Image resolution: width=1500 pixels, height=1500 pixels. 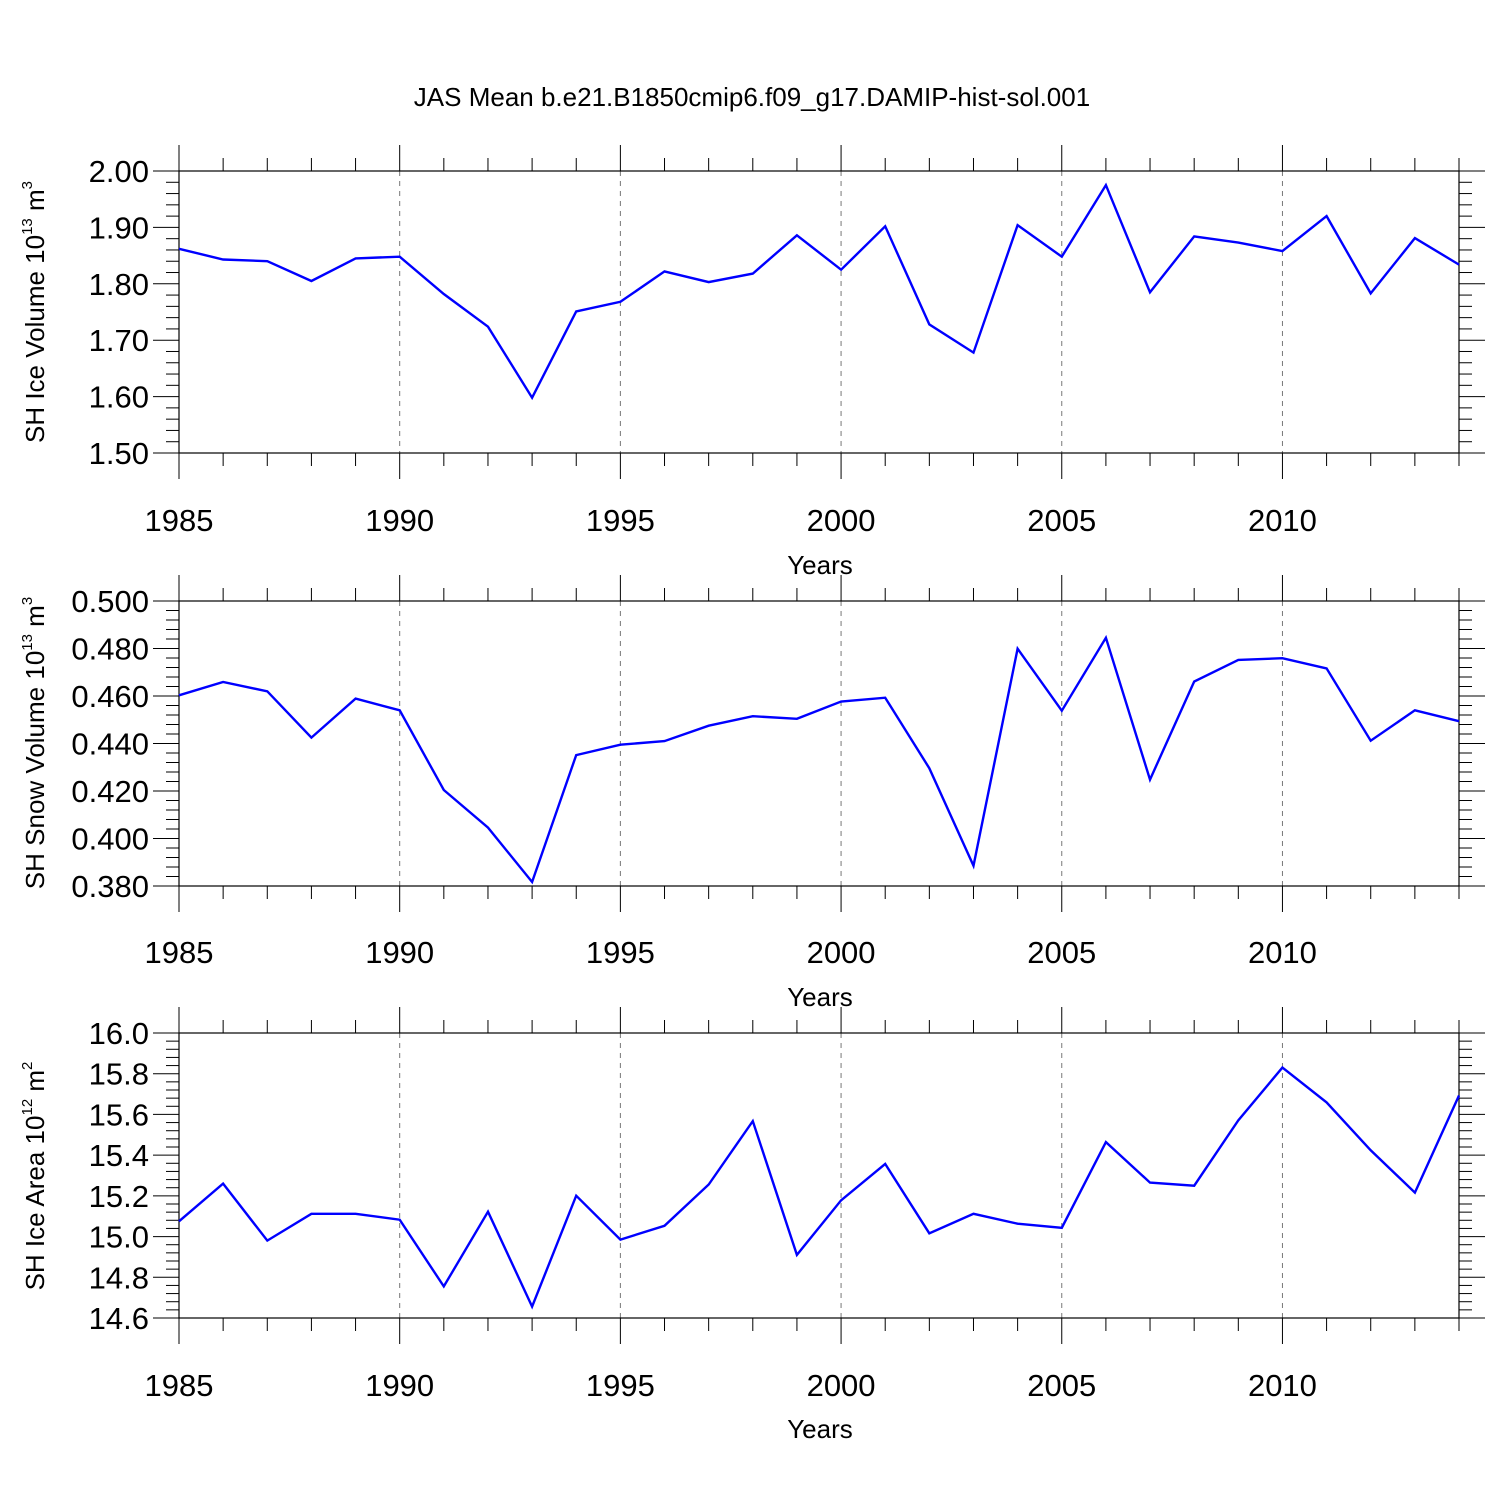 What do you see at coordinates (119, 1237) in the screenshot?
I see `y-tick-label: 15.0` at bounding box center [119, 1237].